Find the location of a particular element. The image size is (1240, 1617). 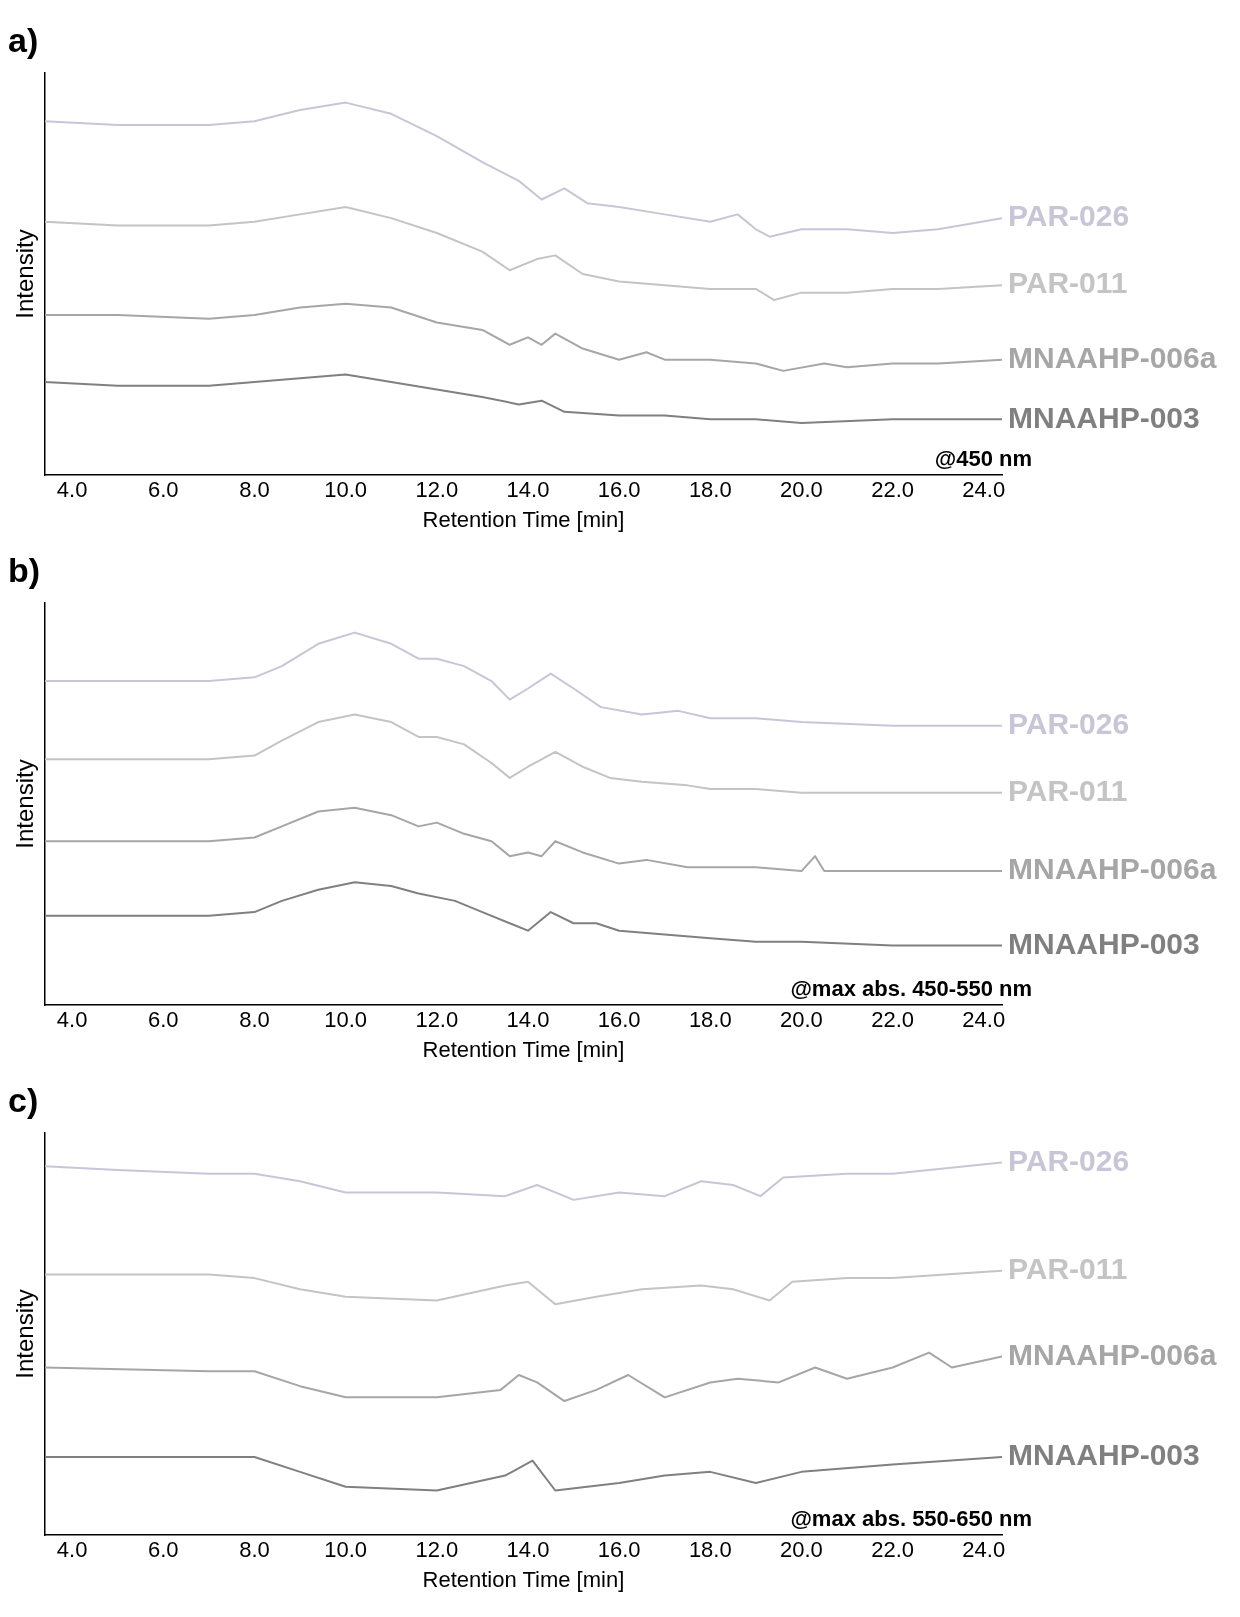

chart-title: c) is located at coordinates (23, 1099).